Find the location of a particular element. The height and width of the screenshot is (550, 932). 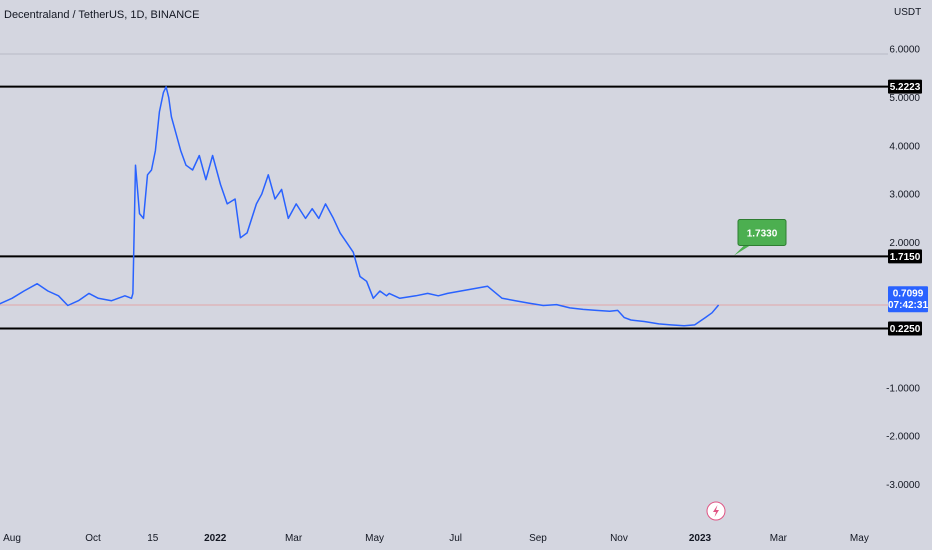

callout-text: 1.7330 is located at coordinates (762, 234).